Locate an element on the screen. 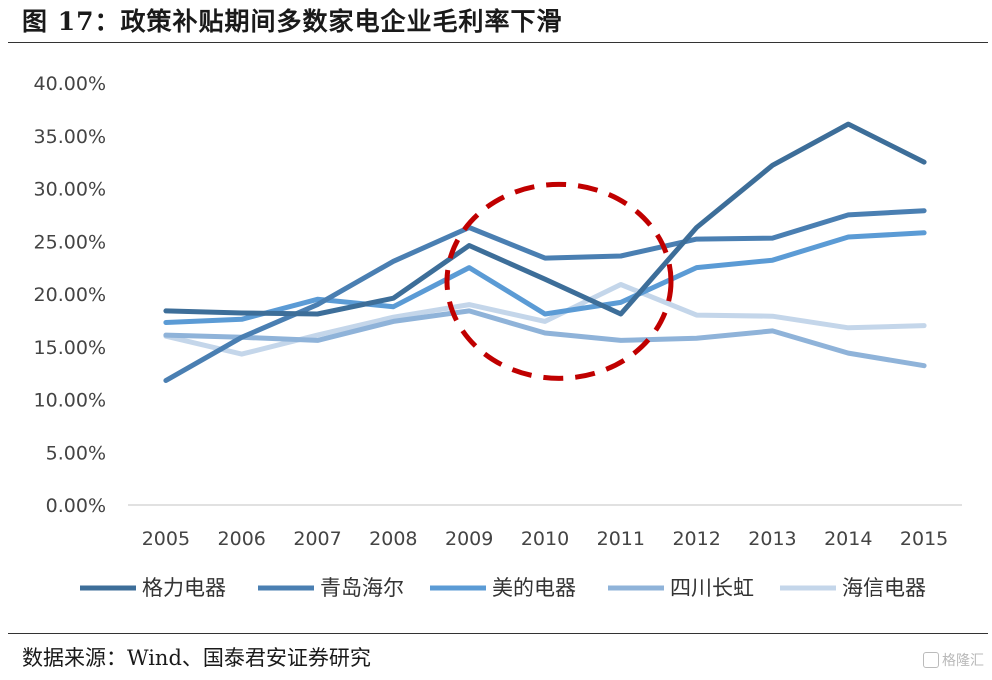  legend-label: 四川长虹 is located at coordinates (712, 588).